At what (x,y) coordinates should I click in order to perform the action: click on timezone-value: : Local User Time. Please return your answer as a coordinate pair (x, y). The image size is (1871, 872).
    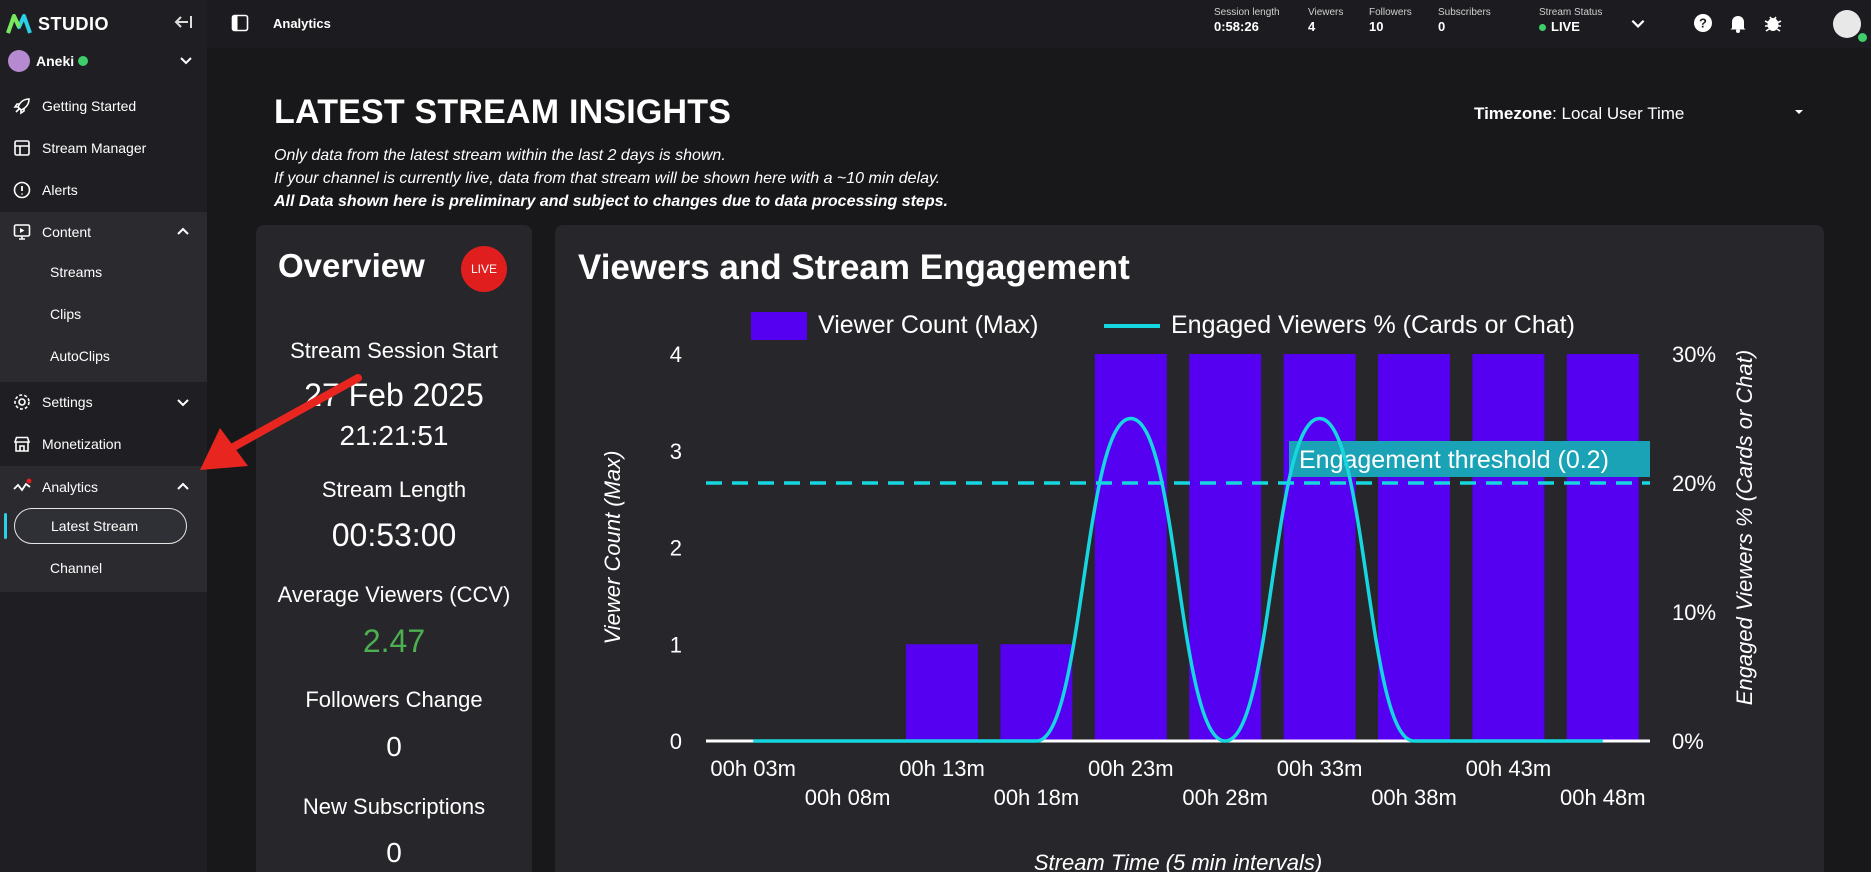
    Looking at the image, I should click on (1618, 113).